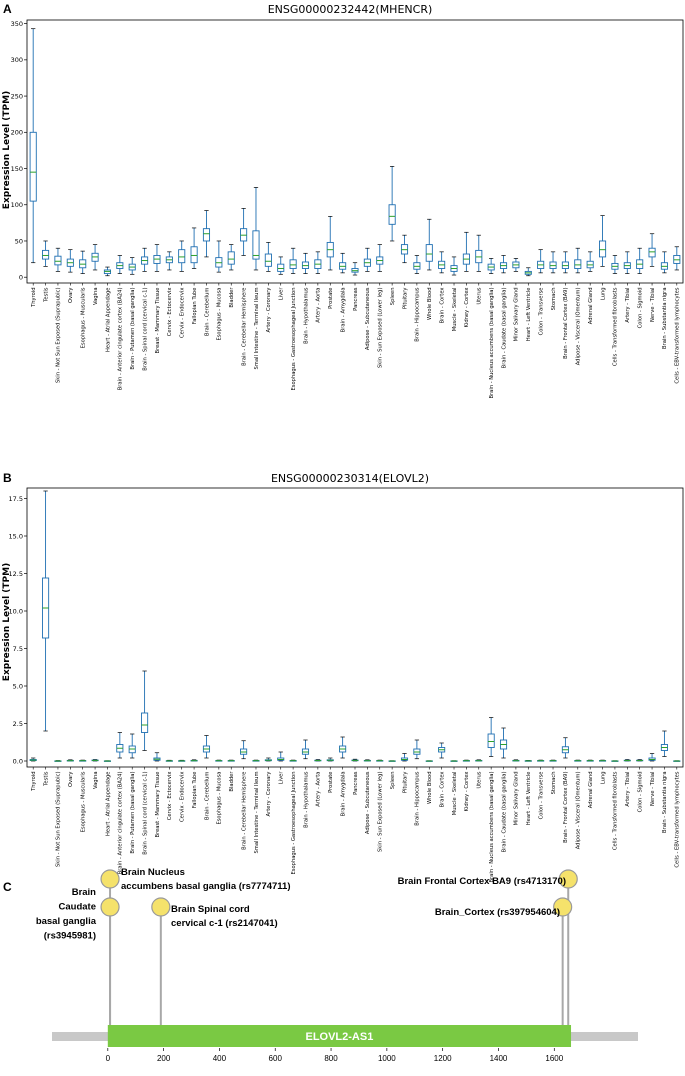 The width and height of the screenshot is (685, 1076). What do you see at coordinates (244, 327) in the screenshot?
I see `chart-a-xtick-label: Brain - Cerebellar Hemisphere` at bounding box center [244, 327].